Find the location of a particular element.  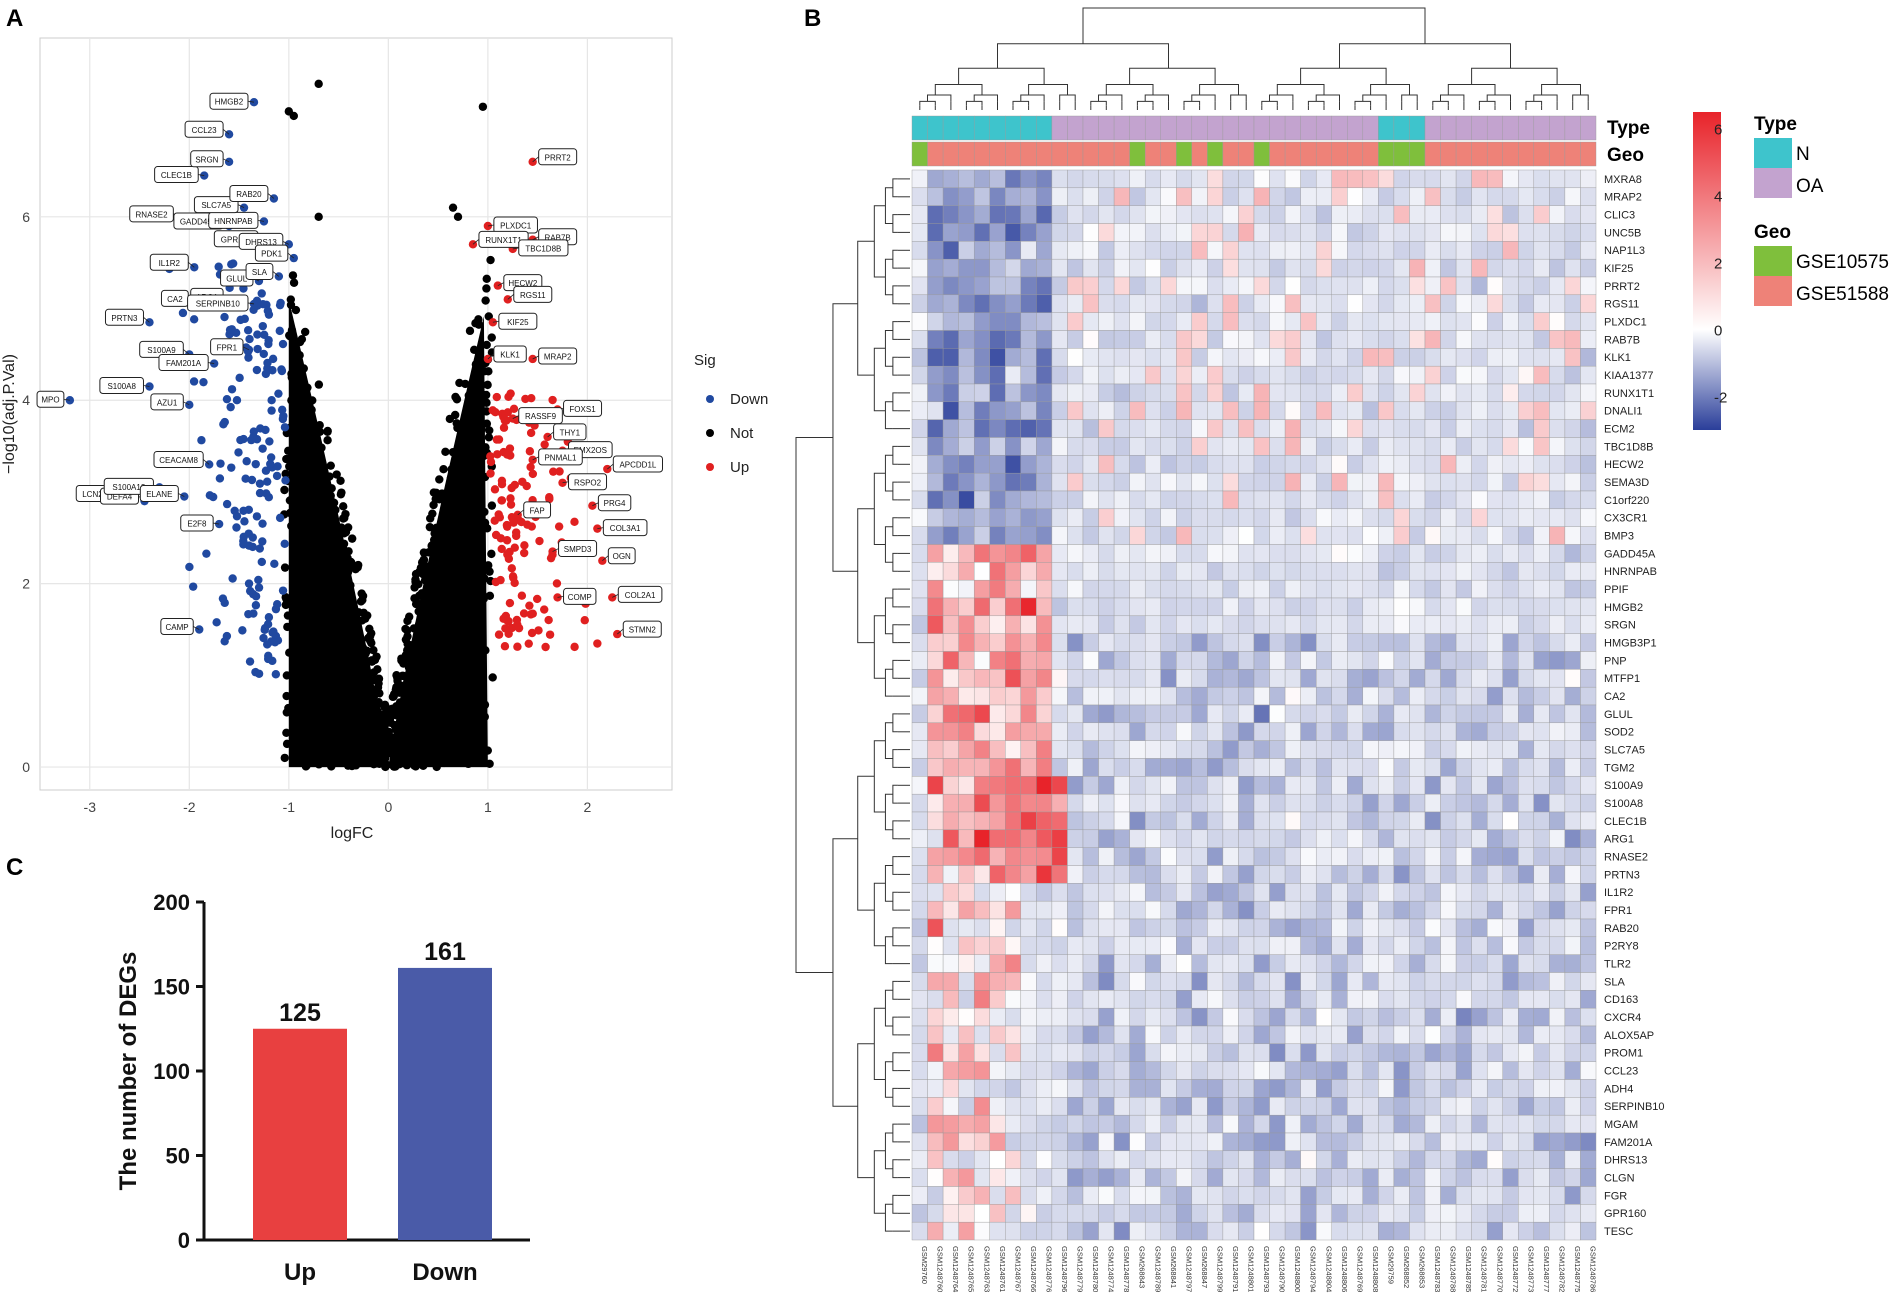

row-dendrogram-branch is located at coordinates (879, 1043).